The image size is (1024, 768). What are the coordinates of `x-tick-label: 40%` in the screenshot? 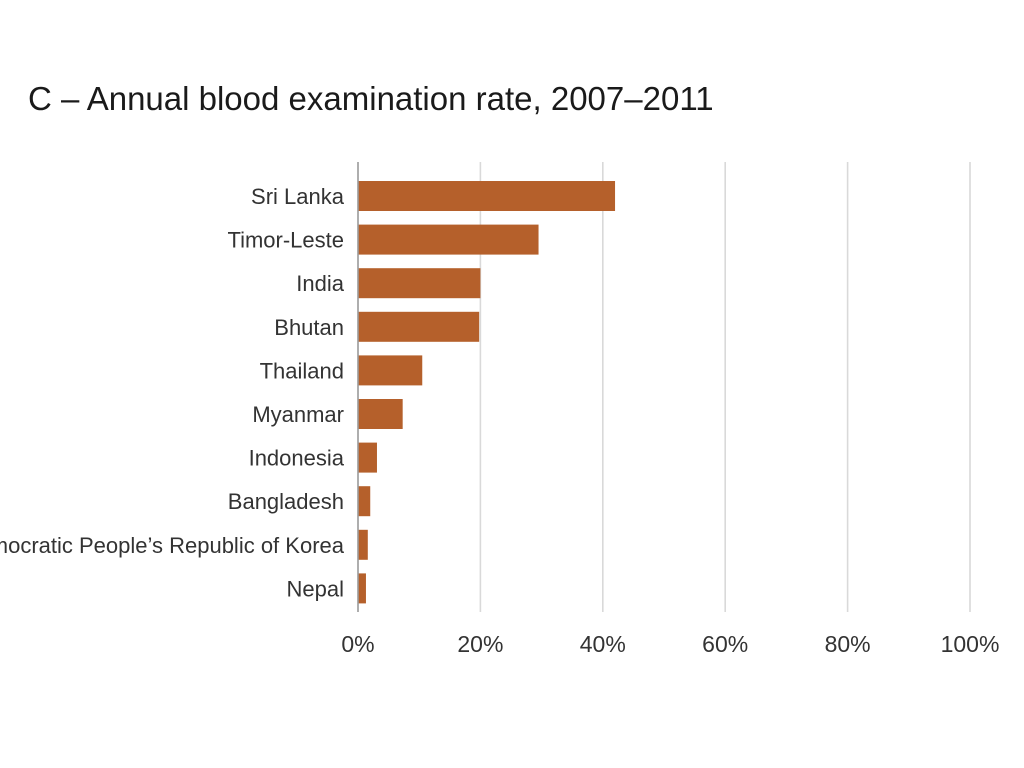 It's located at (603, 644).